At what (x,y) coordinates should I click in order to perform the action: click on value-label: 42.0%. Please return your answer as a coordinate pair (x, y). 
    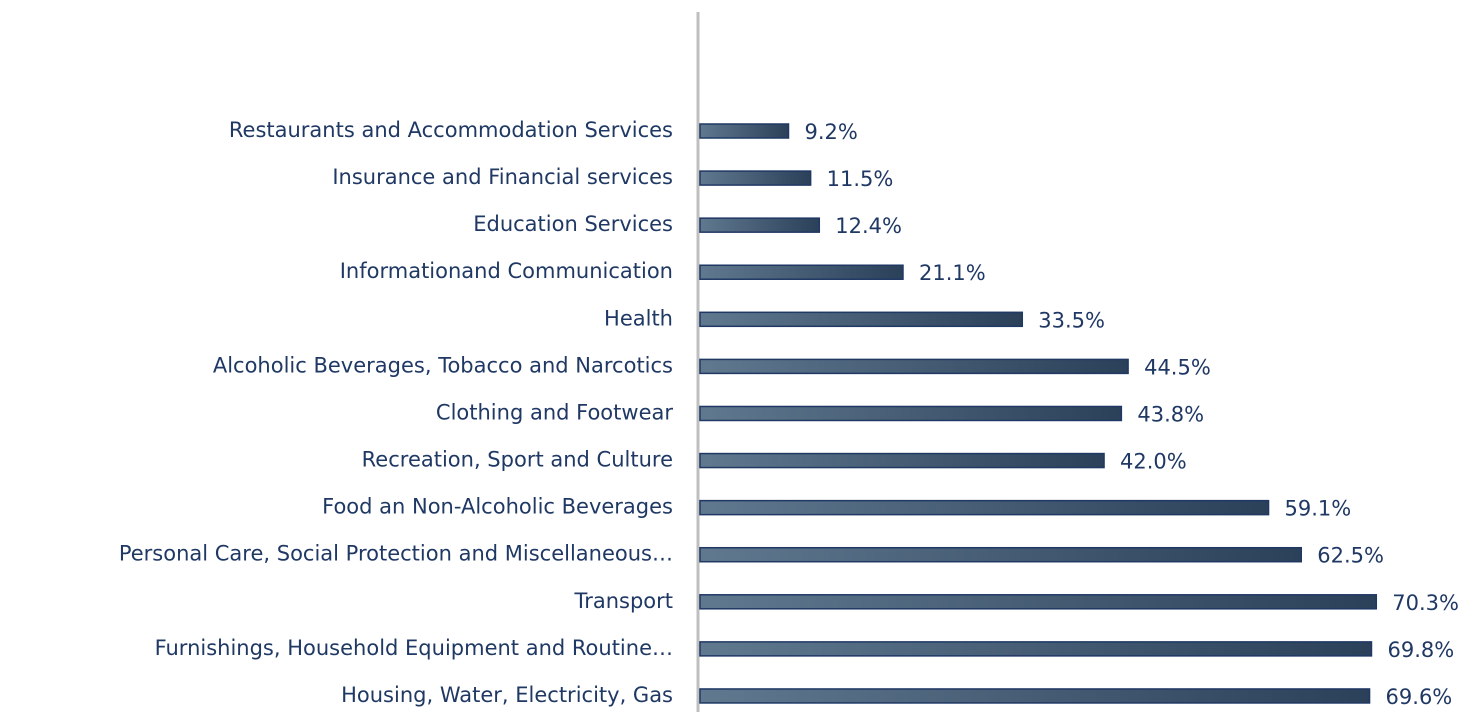
    Looking at the image, I should click on (1153, 462).